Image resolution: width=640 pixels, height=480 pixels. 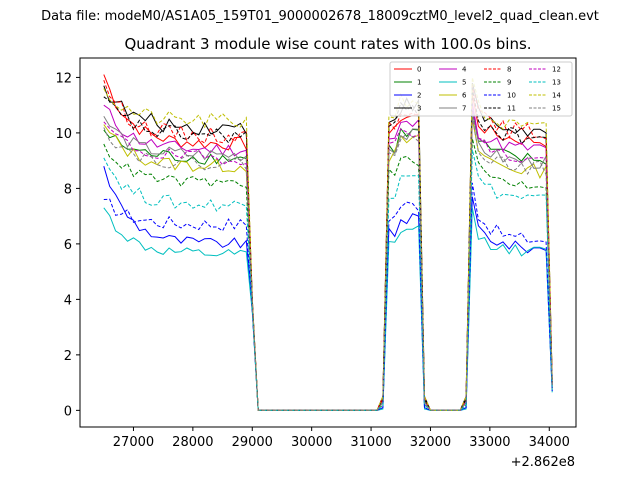 What do you see at coordinates (68, 300) in the screenshot?
I see `y-tick-label: 4` at bounding box center [68, 300].